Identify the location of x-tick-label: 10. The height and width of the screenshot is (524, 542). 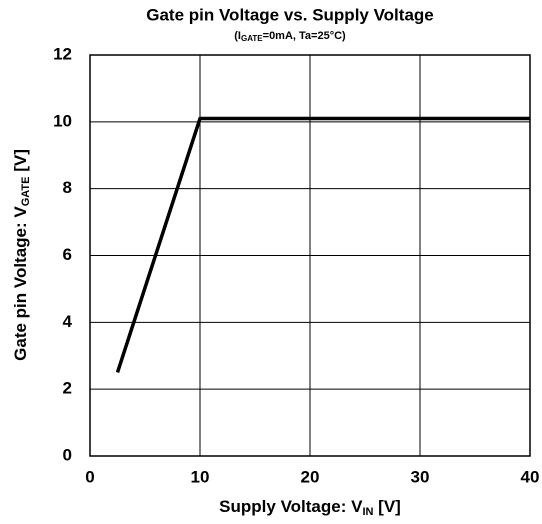
(200, 476).